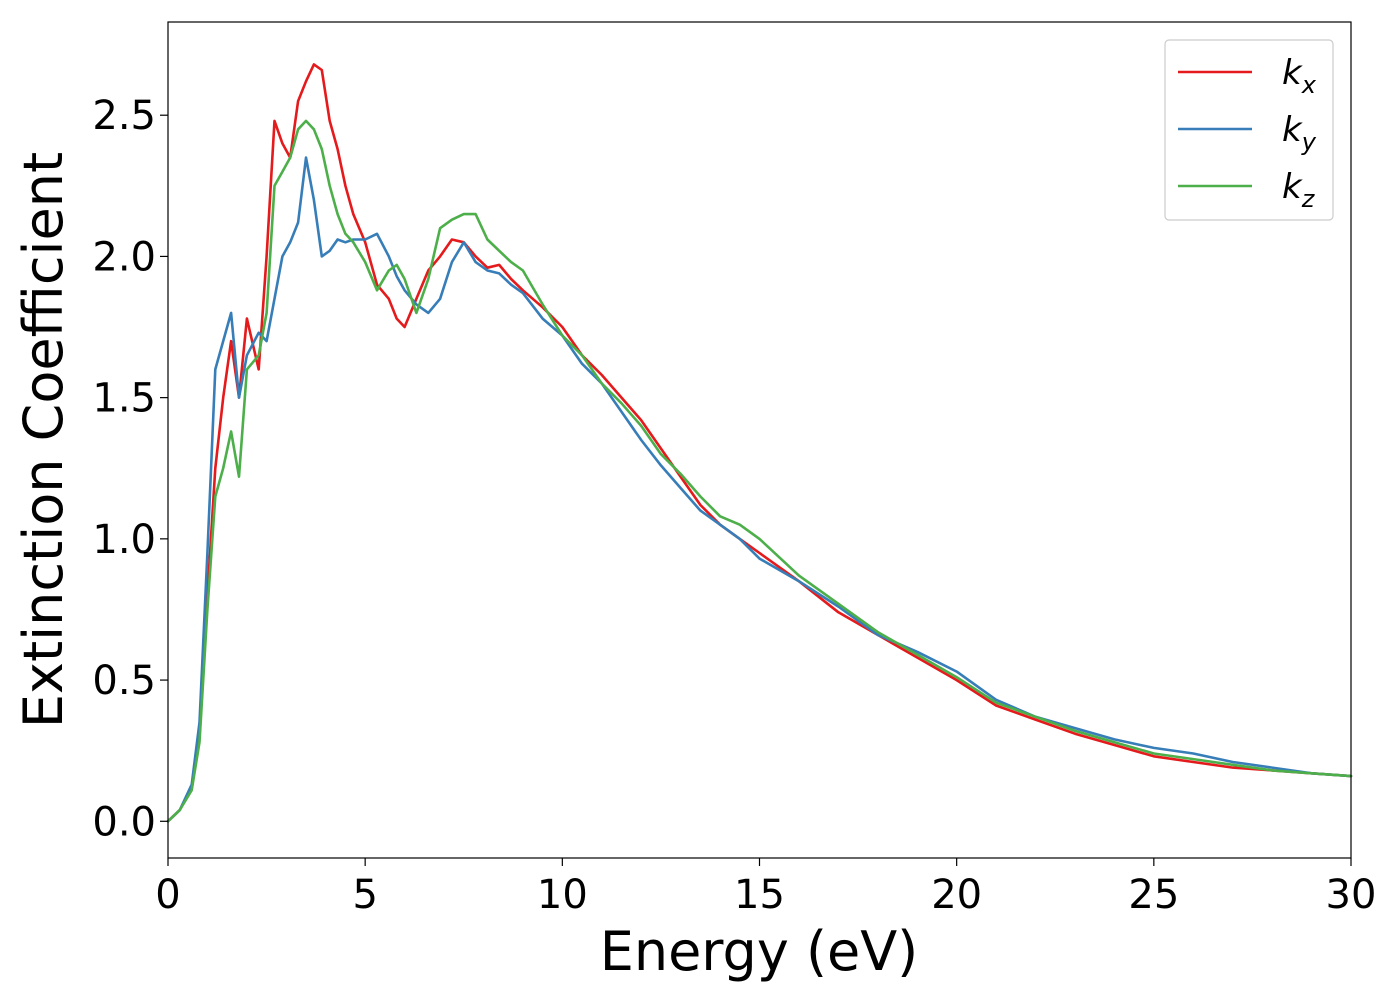 The width and height of the screenshot is (1400, 1000). Describe the element at coordinates (759, 895) in the screenshot. I see `x-tick-label: 15` at that location.